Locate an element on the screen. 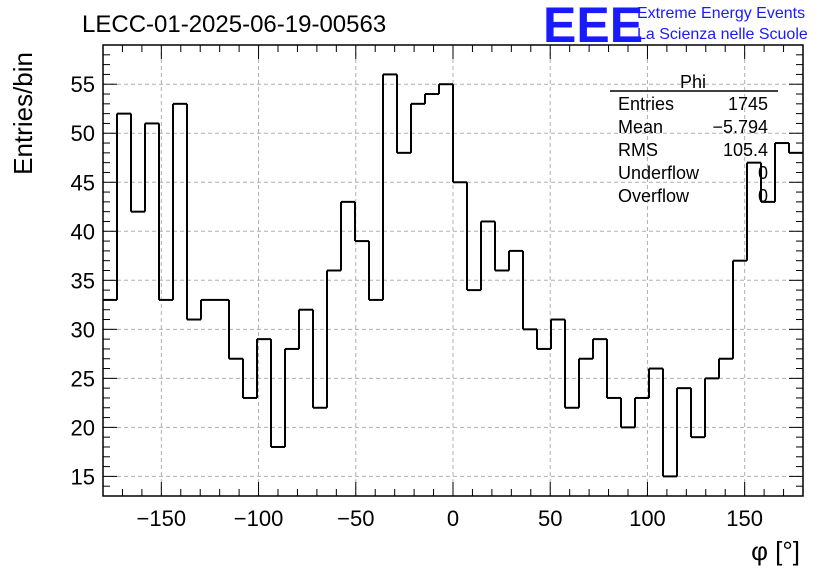 The width and height of the screenshot is (836, 572). stats-row-value: 1745 is located at coordinates (748, 104).